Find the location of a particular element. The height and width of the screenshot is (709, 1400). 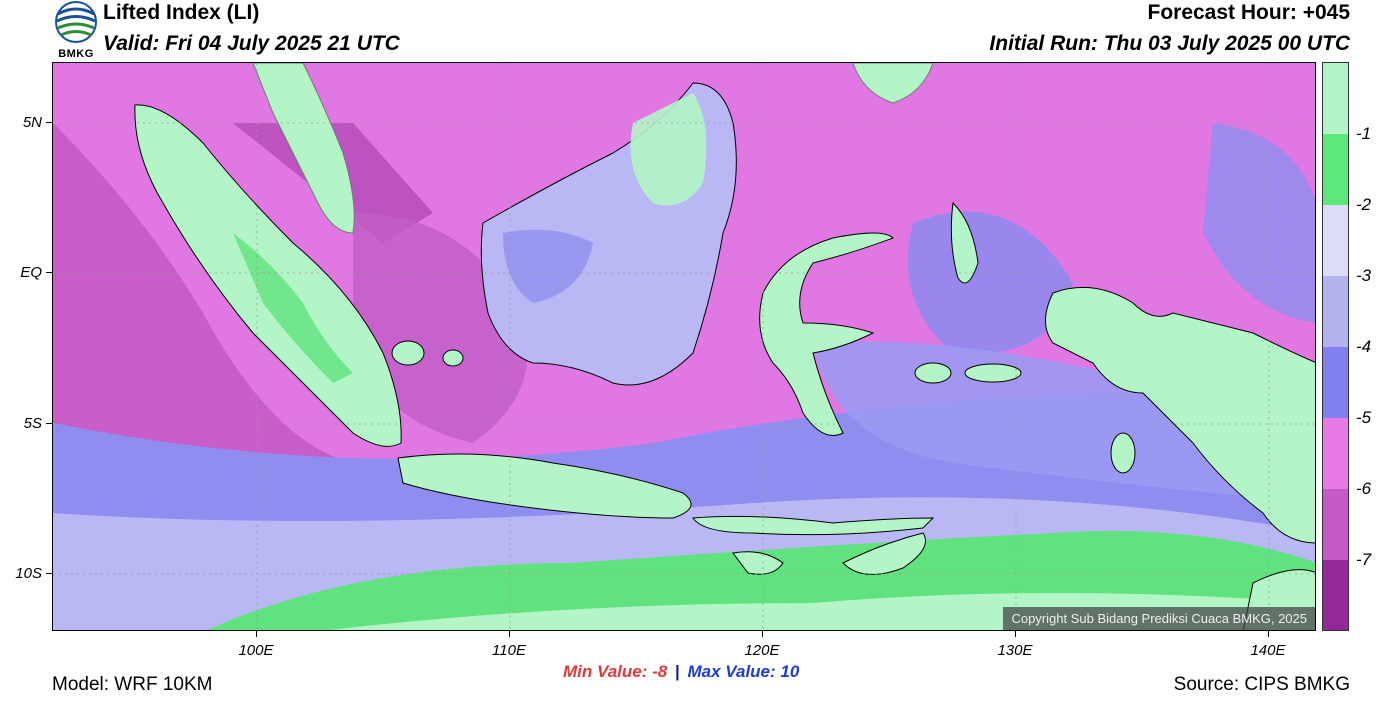

colorbar is located at coordinates (1335, 346).